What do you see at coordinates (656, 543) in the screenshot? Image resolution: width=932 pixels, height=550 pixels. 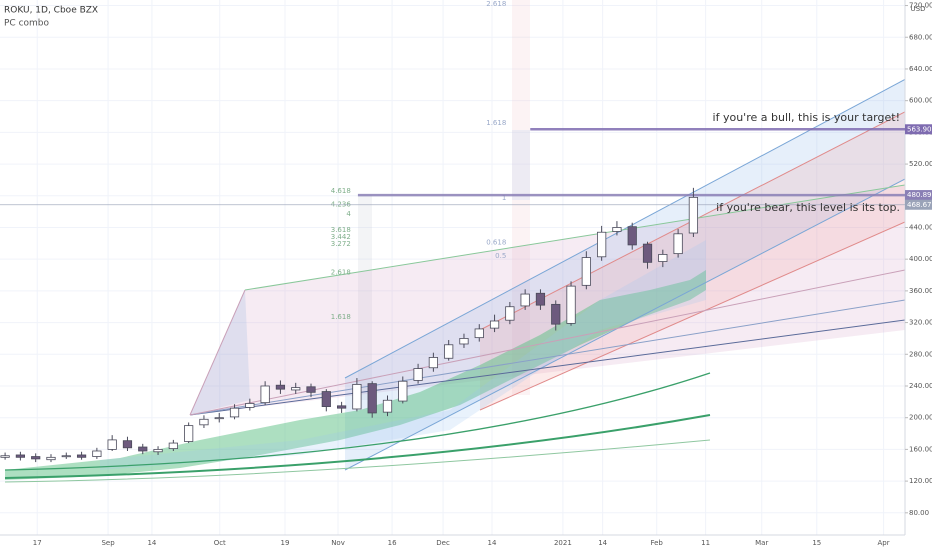 I see `x-tick-label: Feb` at bounding box center [656, 543].